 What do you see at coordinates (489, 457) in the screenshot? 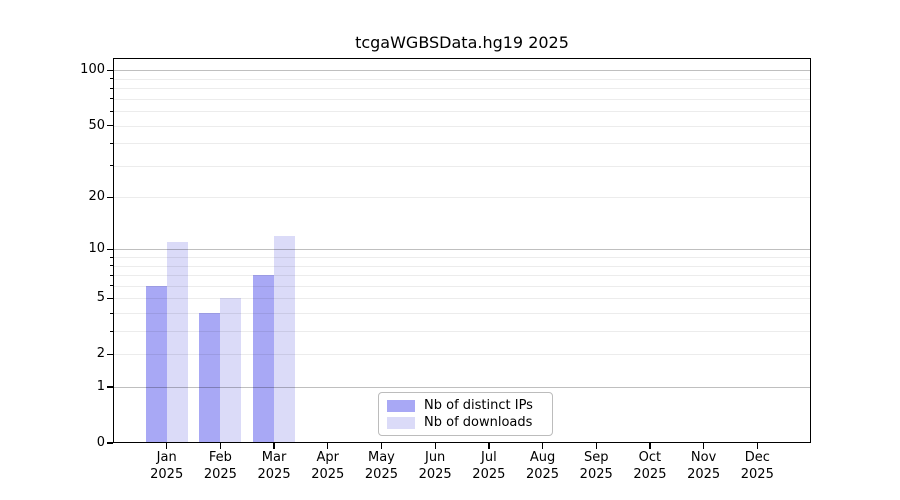
I see `x-tick-label-month: Jul` at bounding box center [489, 457].